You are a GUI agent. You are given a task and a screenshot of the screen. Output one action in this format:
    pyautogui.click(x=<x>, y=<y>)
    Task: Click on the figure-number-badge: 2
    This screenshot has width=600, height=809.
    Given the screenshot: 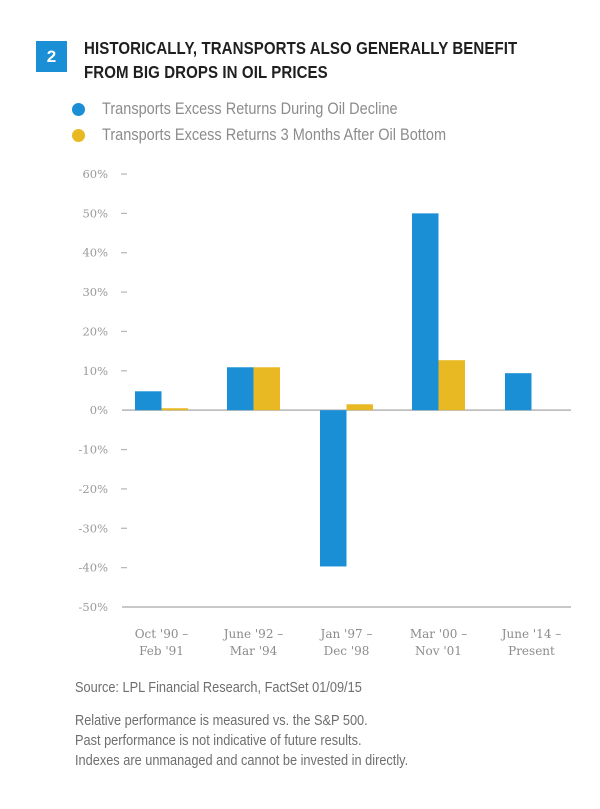 What is the action you would take?
    pyautogui.click(x=51, y=56)
    